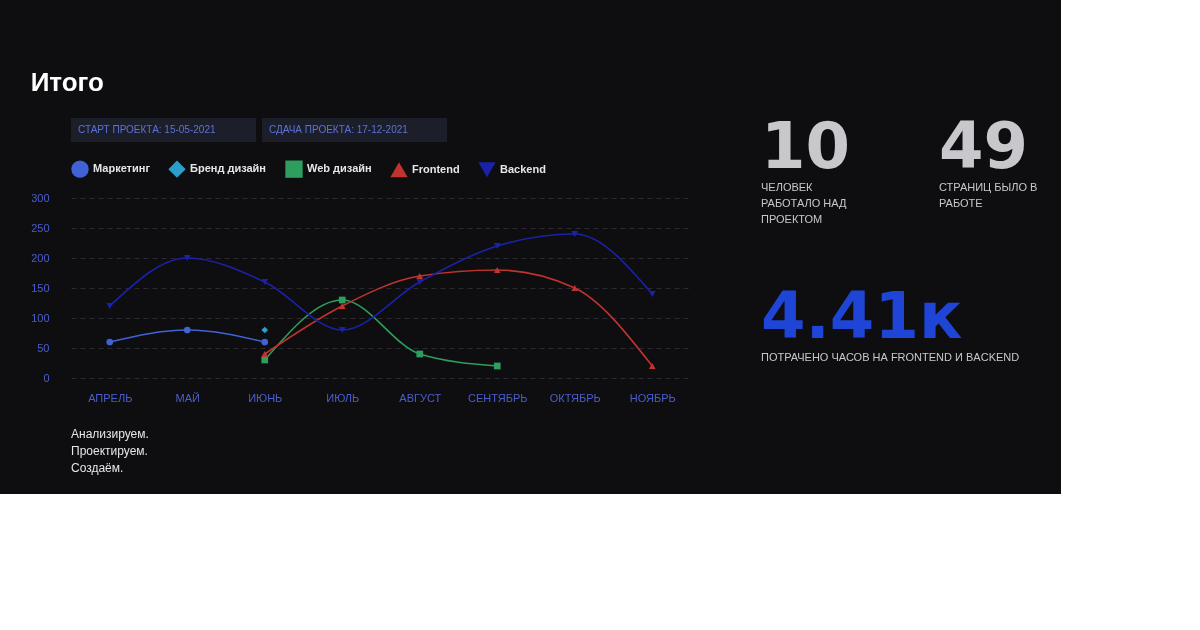  I want to click on y-tick-label: 100, so click(40, 317).